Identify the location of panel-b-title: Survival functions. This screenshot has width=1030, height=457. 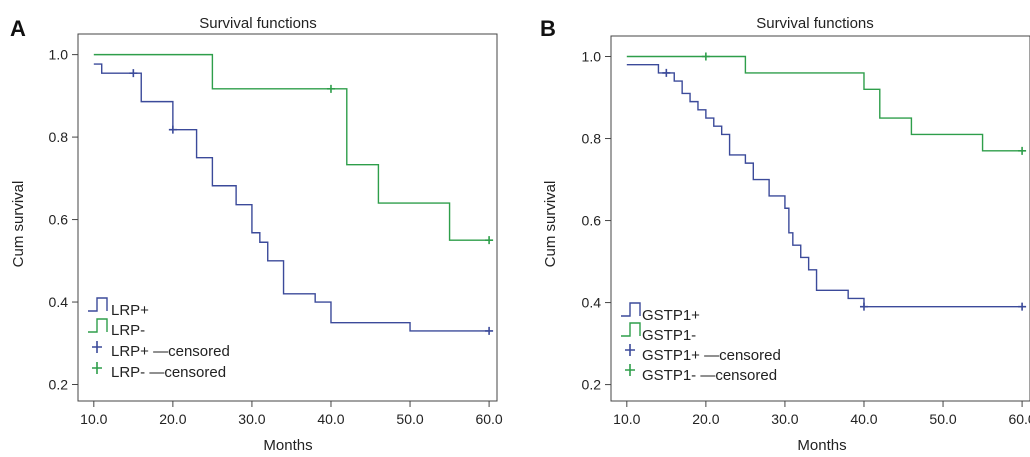
(815, 23).